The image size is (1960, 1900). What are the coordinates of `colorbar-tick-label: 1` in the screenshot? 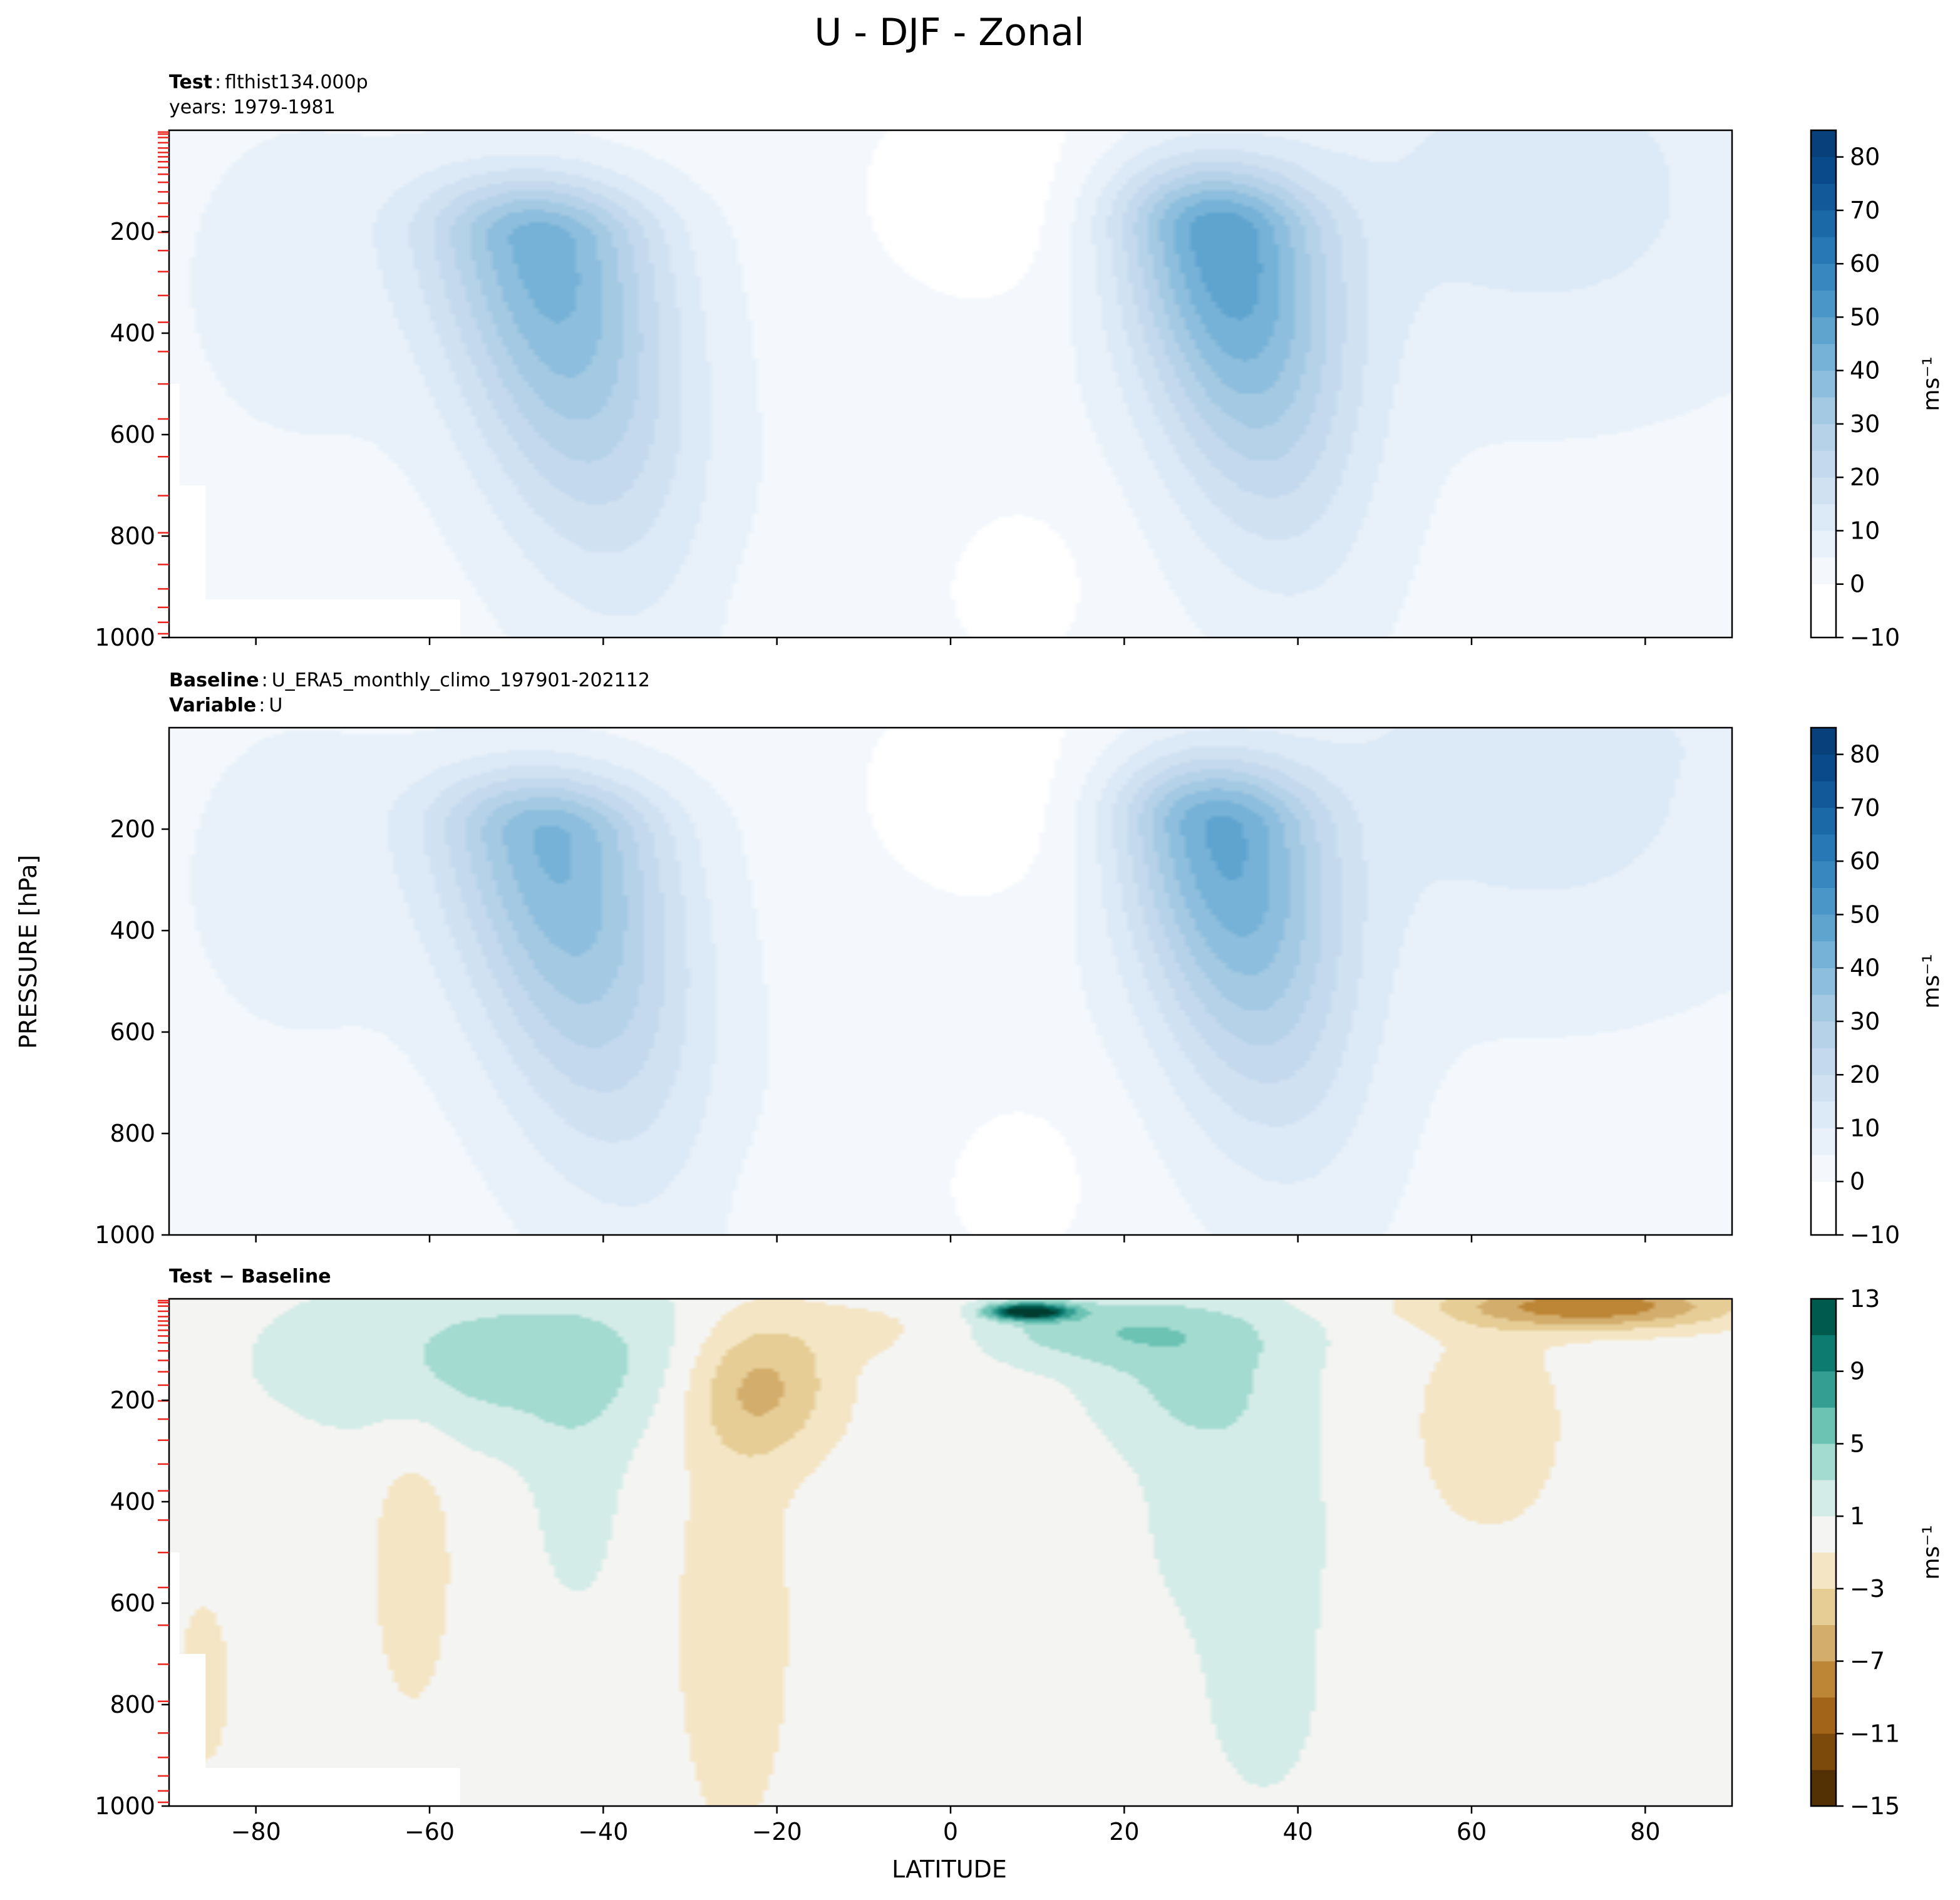 It's located at (1857, 1516).